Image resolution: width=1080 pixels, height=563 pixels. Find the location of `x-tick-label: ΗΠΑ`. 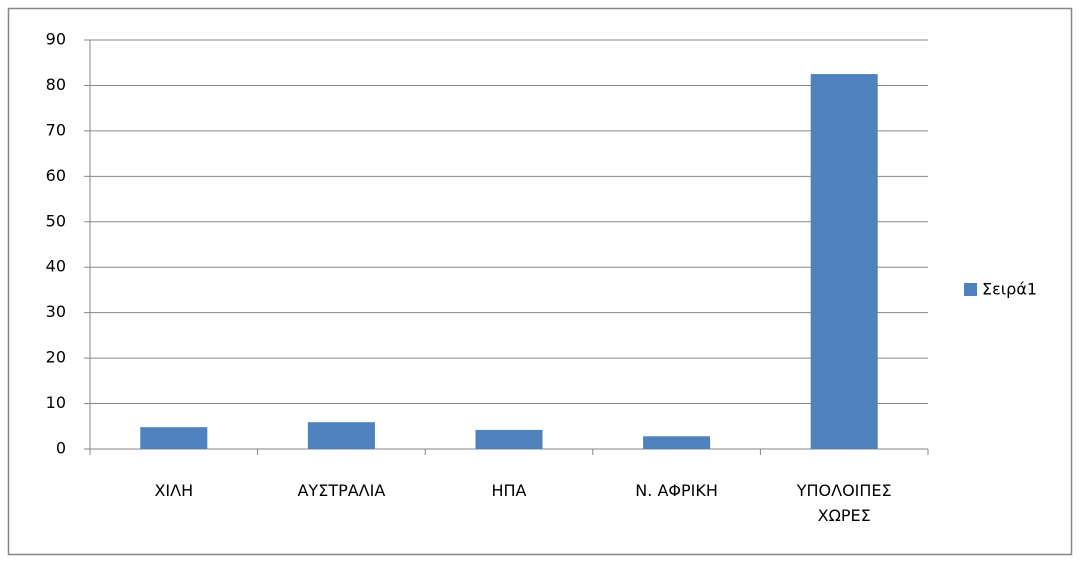

x-tick-label: ΗΠΑ is located at coordinates (509, 490).